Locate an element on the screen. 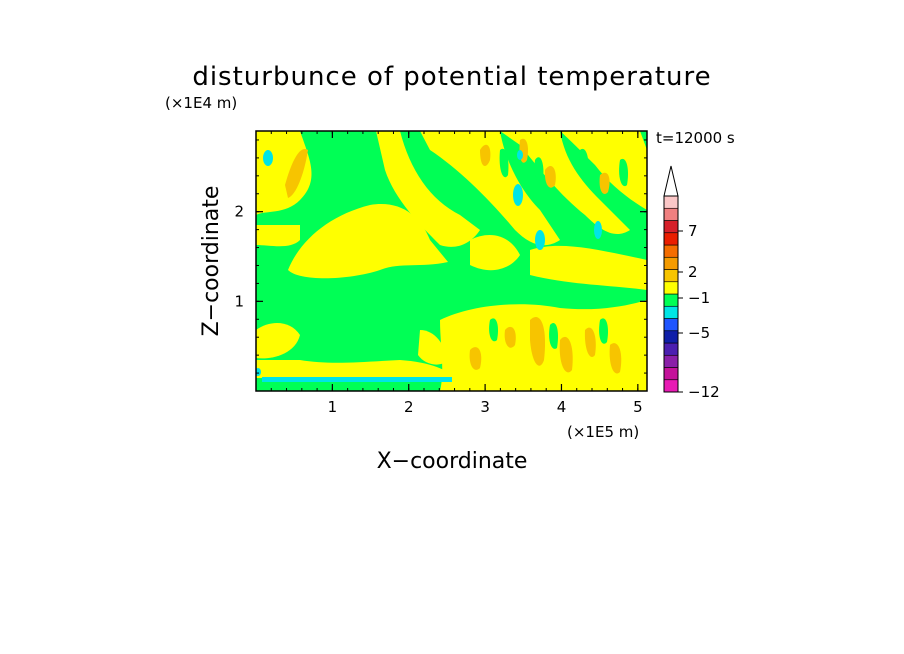 Image resolution: width=904 pixels, height=654 pixels. field-cyan-regions is located at coordinates (429, 266).